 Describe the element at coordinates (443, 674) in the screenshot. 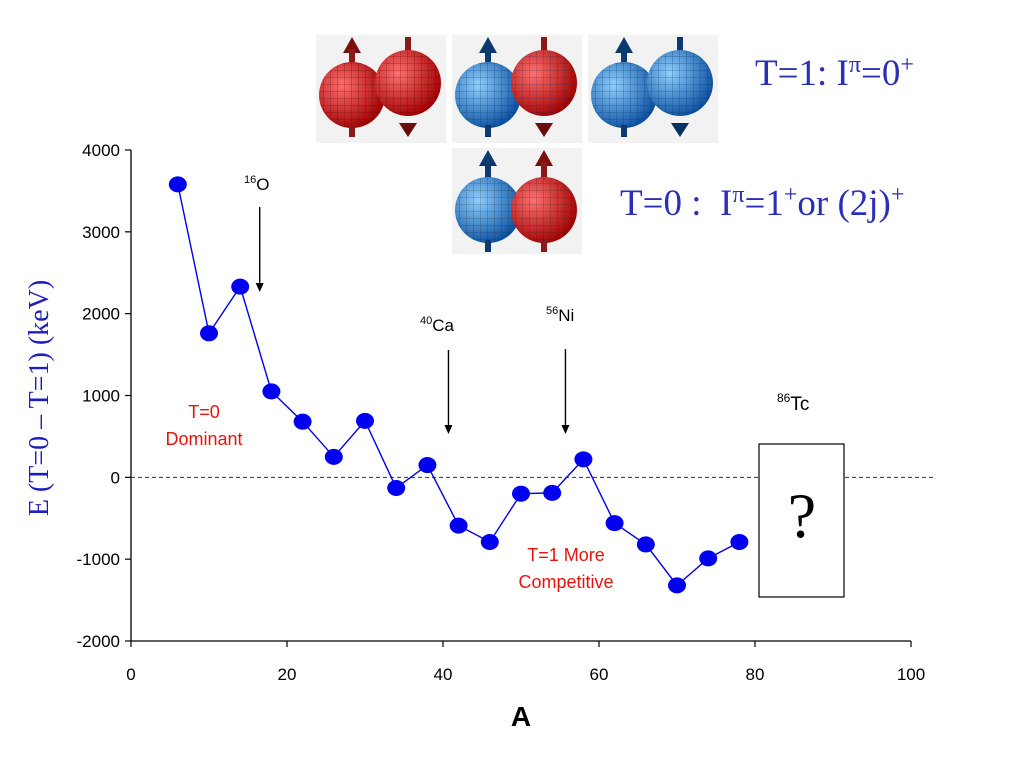

I see `x-tick-label: 40` at that location.